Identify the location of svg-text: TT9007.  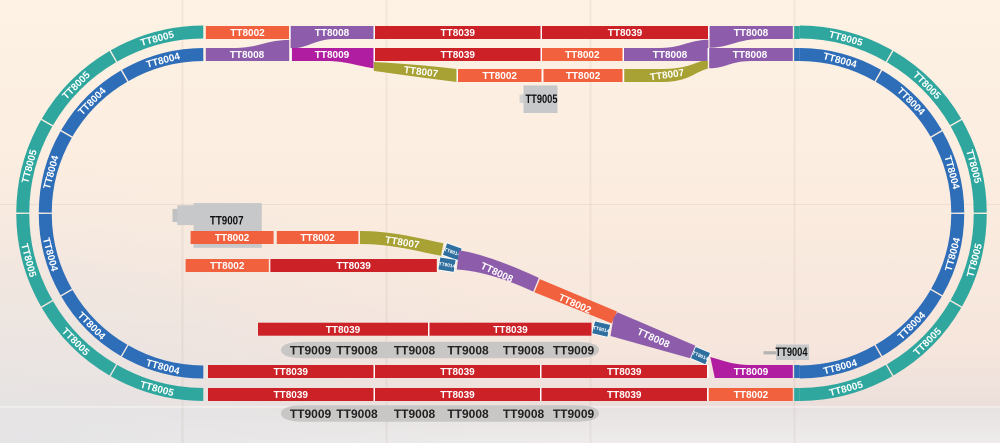
(227, 221).